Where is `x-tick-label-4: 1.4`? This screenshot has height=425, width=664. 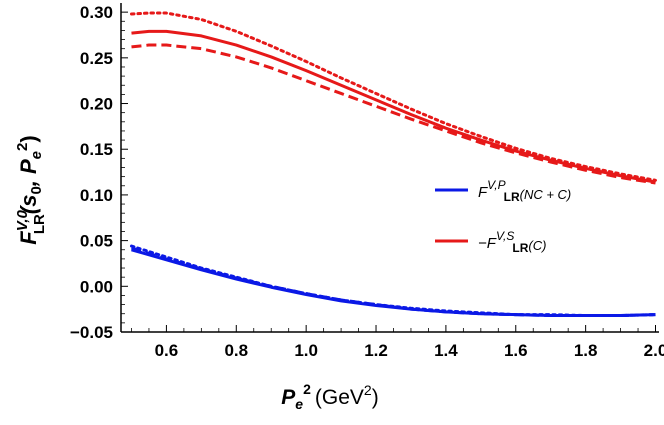 x-tick-label-4: 1.4 is located at coordinates (446, 350).